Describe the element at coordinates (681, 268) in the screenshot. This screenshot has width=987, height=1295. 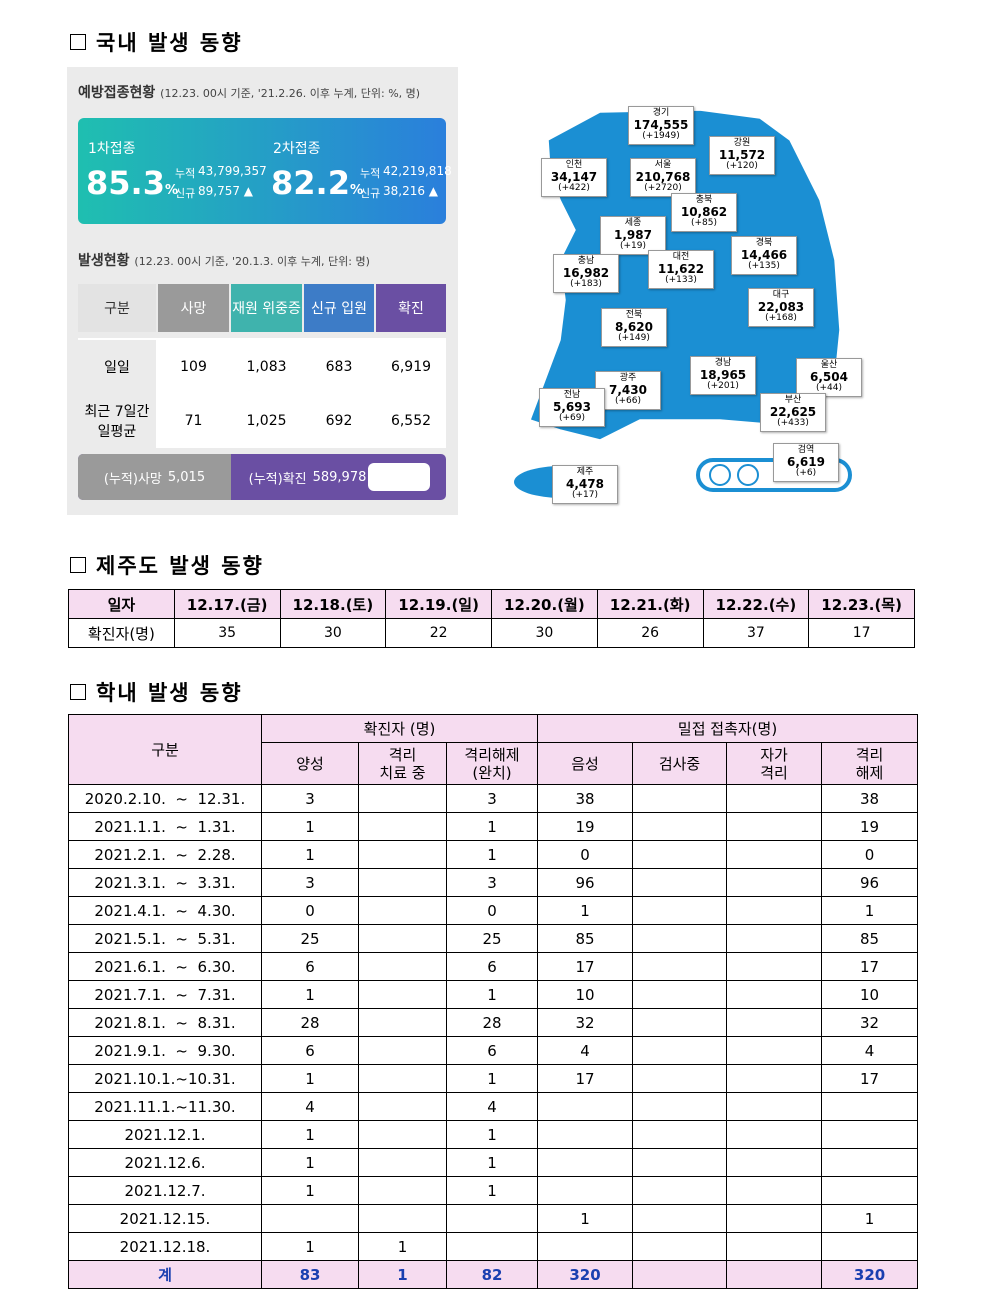
I see `region-count: 11,622` at that location.